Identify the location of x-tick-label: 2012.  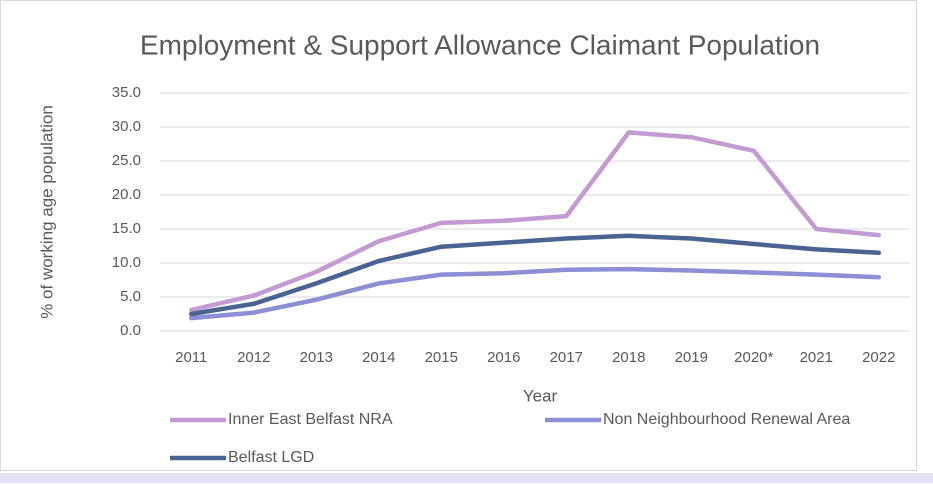
(253, 357).